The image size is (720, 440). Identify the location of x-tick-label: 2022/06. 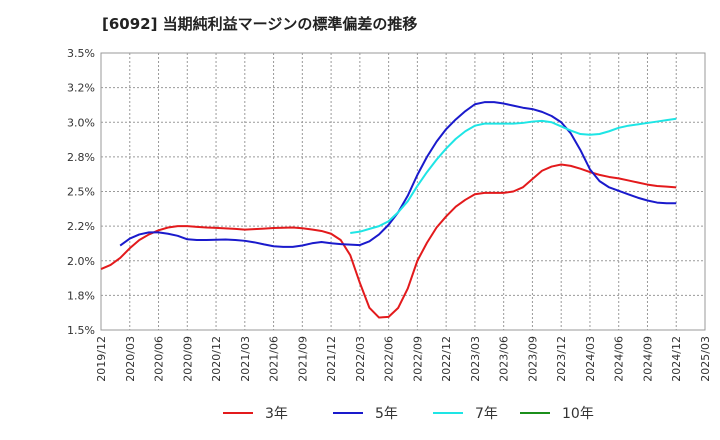
(389, 359).